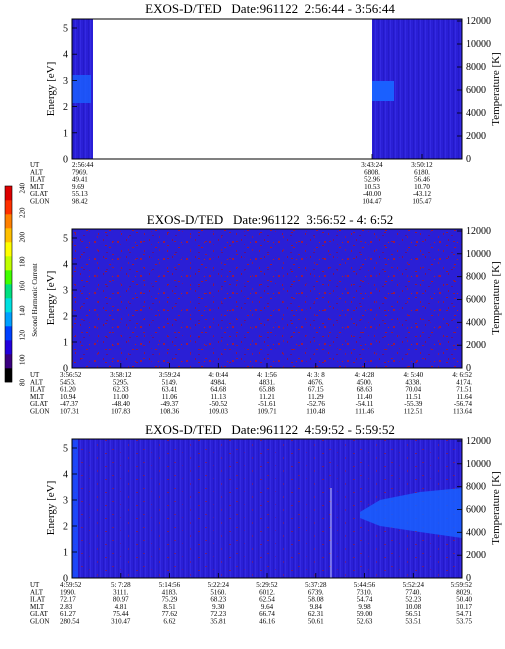  What do you see at coordinates (35, 585) in the screenshot?
I see `orbit-row-label: UT` at bounding box center [35, 585].